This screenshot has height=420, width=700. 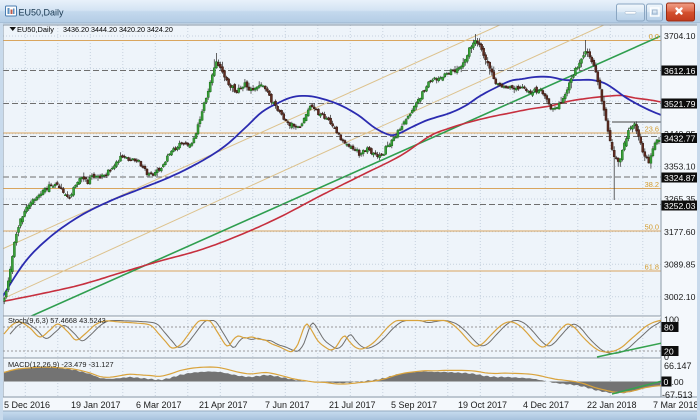 I want to click on svg-text: .00, so click(x=678, y=382).